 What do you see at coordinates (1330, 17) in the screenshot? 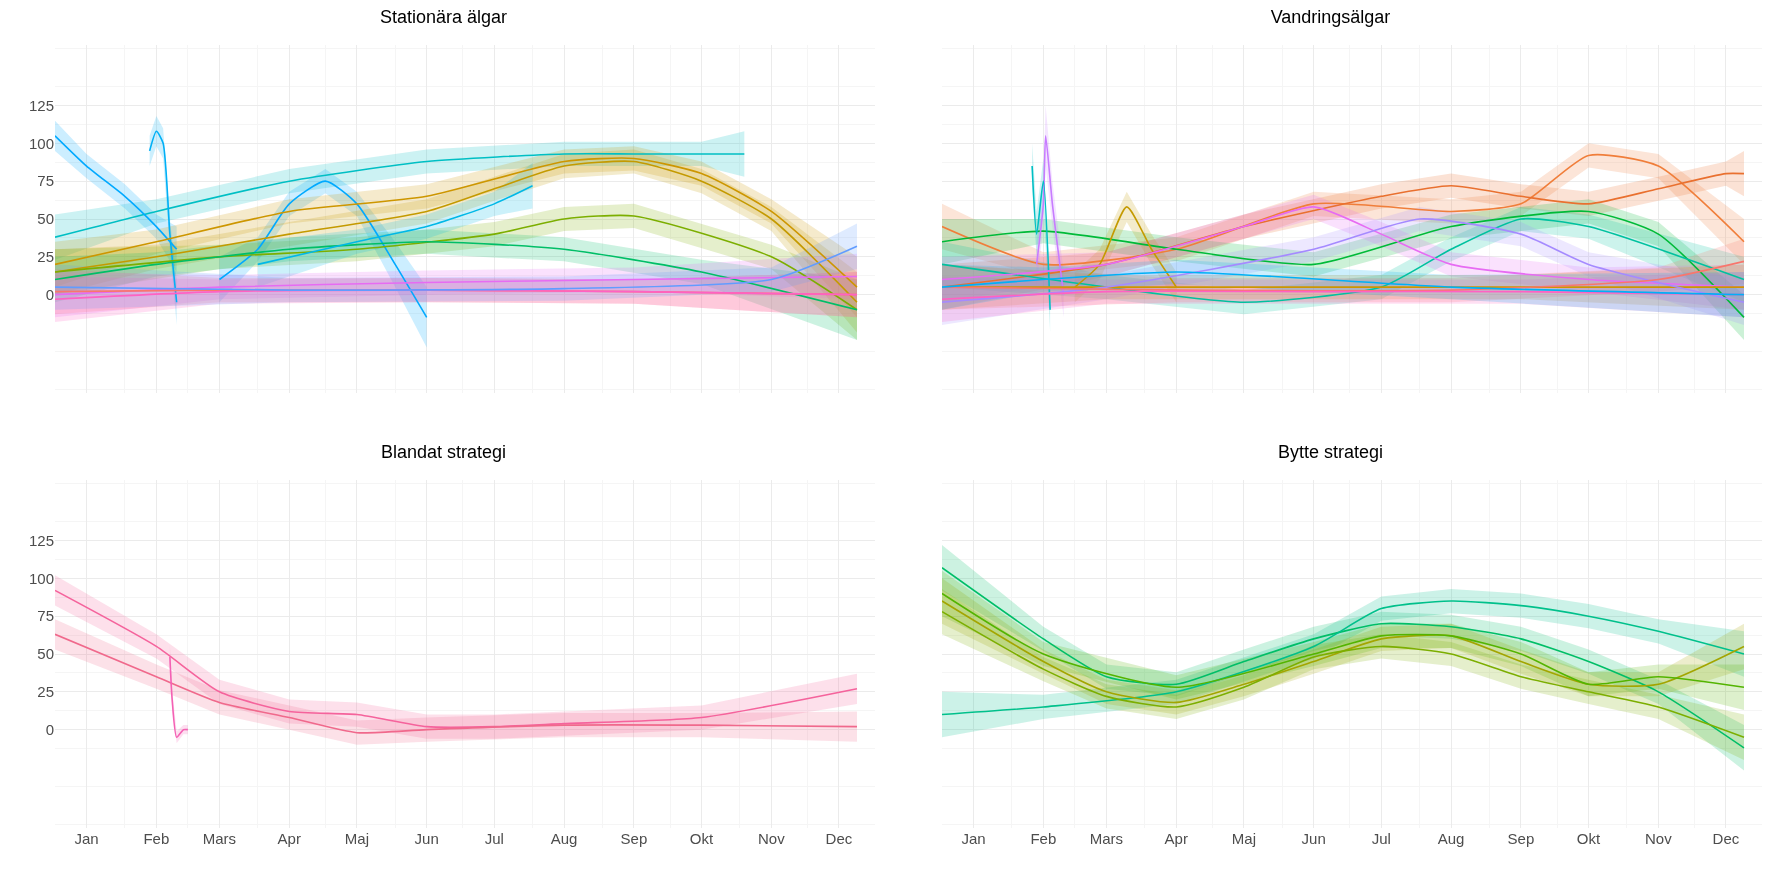
I see `chart-title: Vandringsälgar` at bounding box center [1330, 17].